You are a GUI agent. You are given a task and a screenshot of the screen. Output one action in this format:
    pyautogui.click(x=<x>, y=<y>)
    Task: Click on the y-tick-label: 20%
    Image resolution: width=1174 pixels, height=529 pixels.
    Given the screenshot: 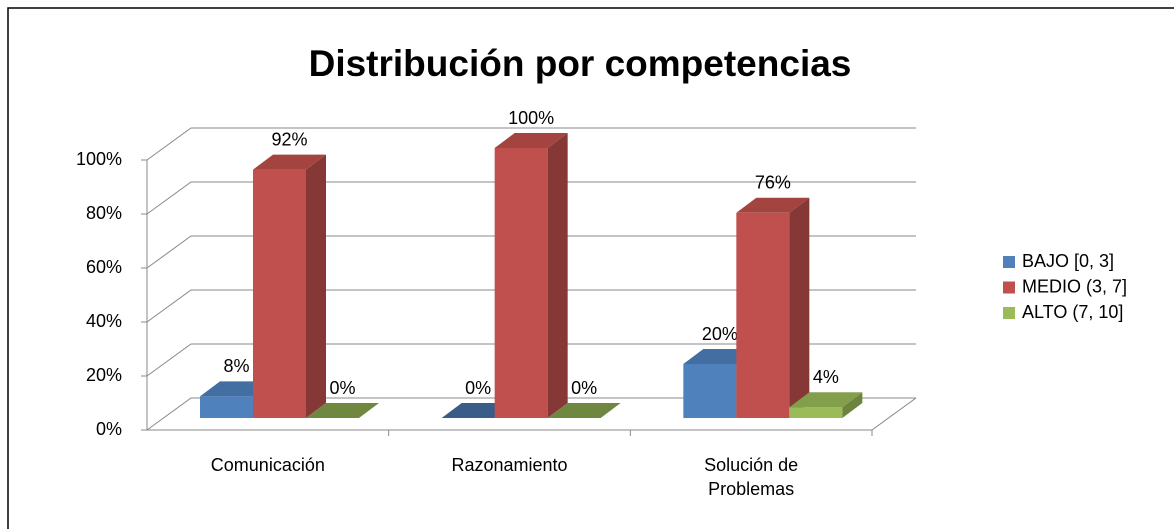 What is the action you would take?
    pyautogui.click(x=104, y=375)
    